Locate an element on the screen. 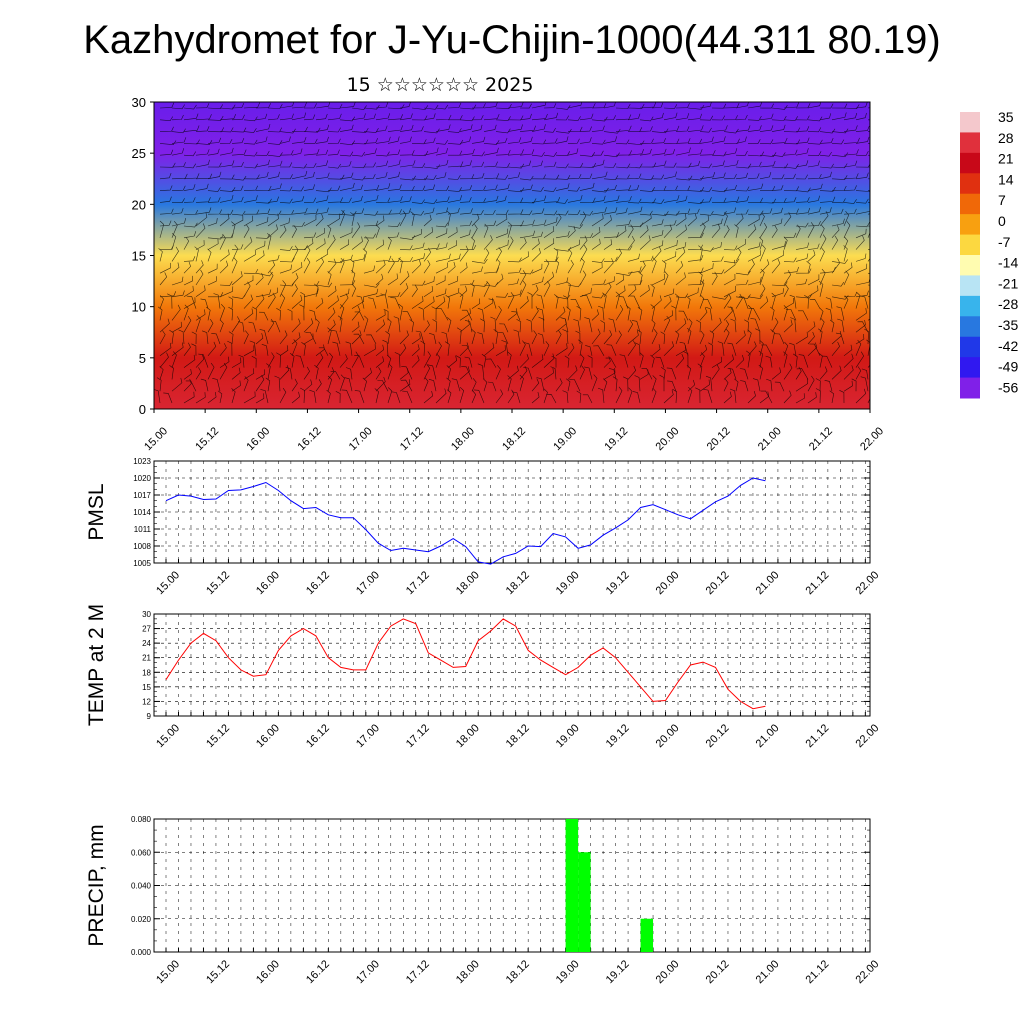 The width and height of the screenshot is (1024, 1024). x-tick-label: 17.00 is located at coordinates (361, 439).